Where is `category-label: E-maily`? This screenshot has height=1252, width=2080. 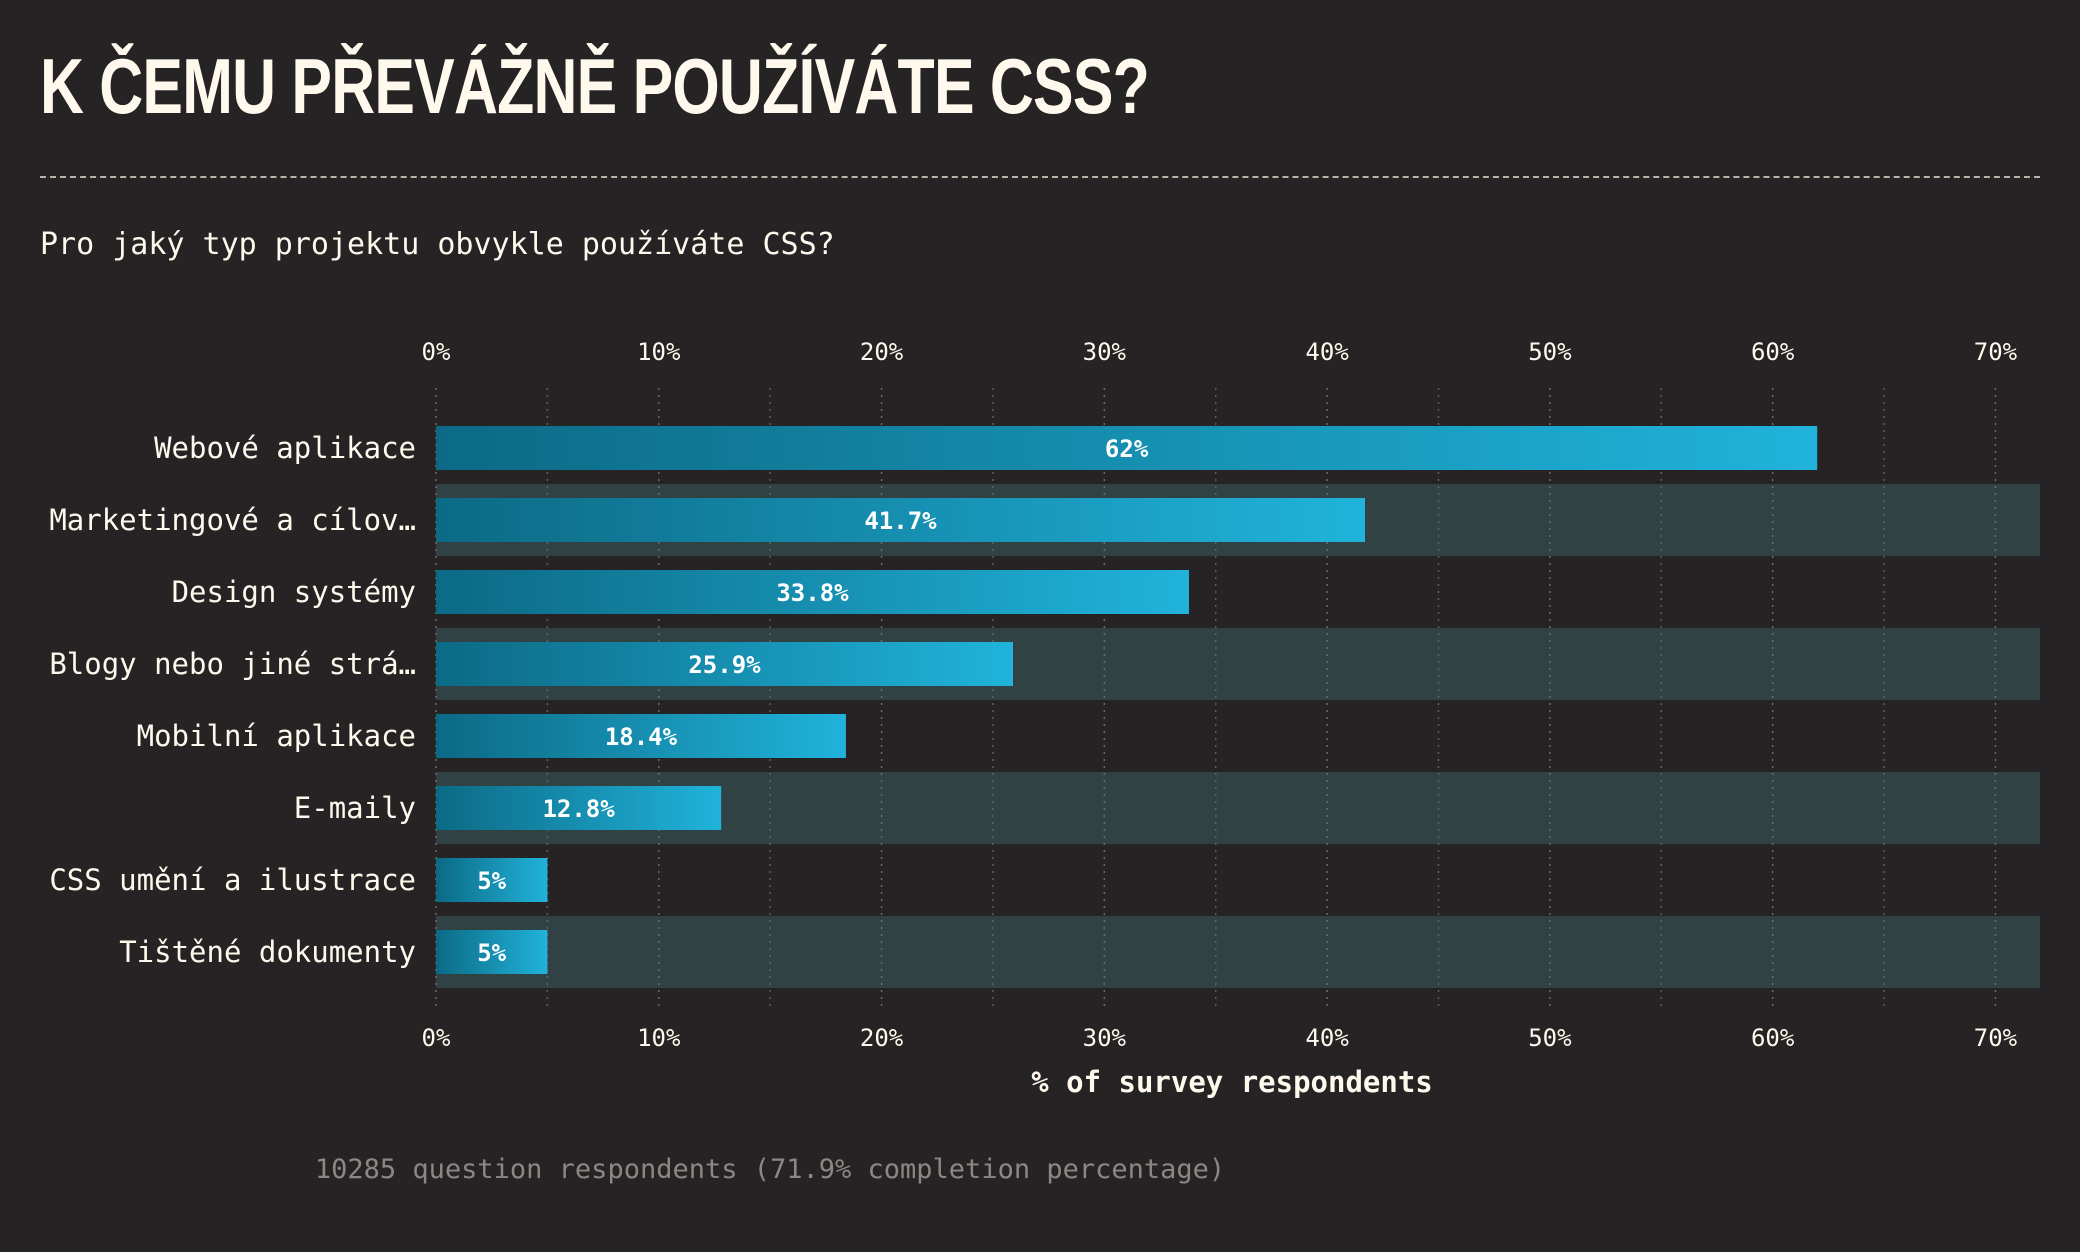
category-label: E-maily is located at coordinates (355, 808).